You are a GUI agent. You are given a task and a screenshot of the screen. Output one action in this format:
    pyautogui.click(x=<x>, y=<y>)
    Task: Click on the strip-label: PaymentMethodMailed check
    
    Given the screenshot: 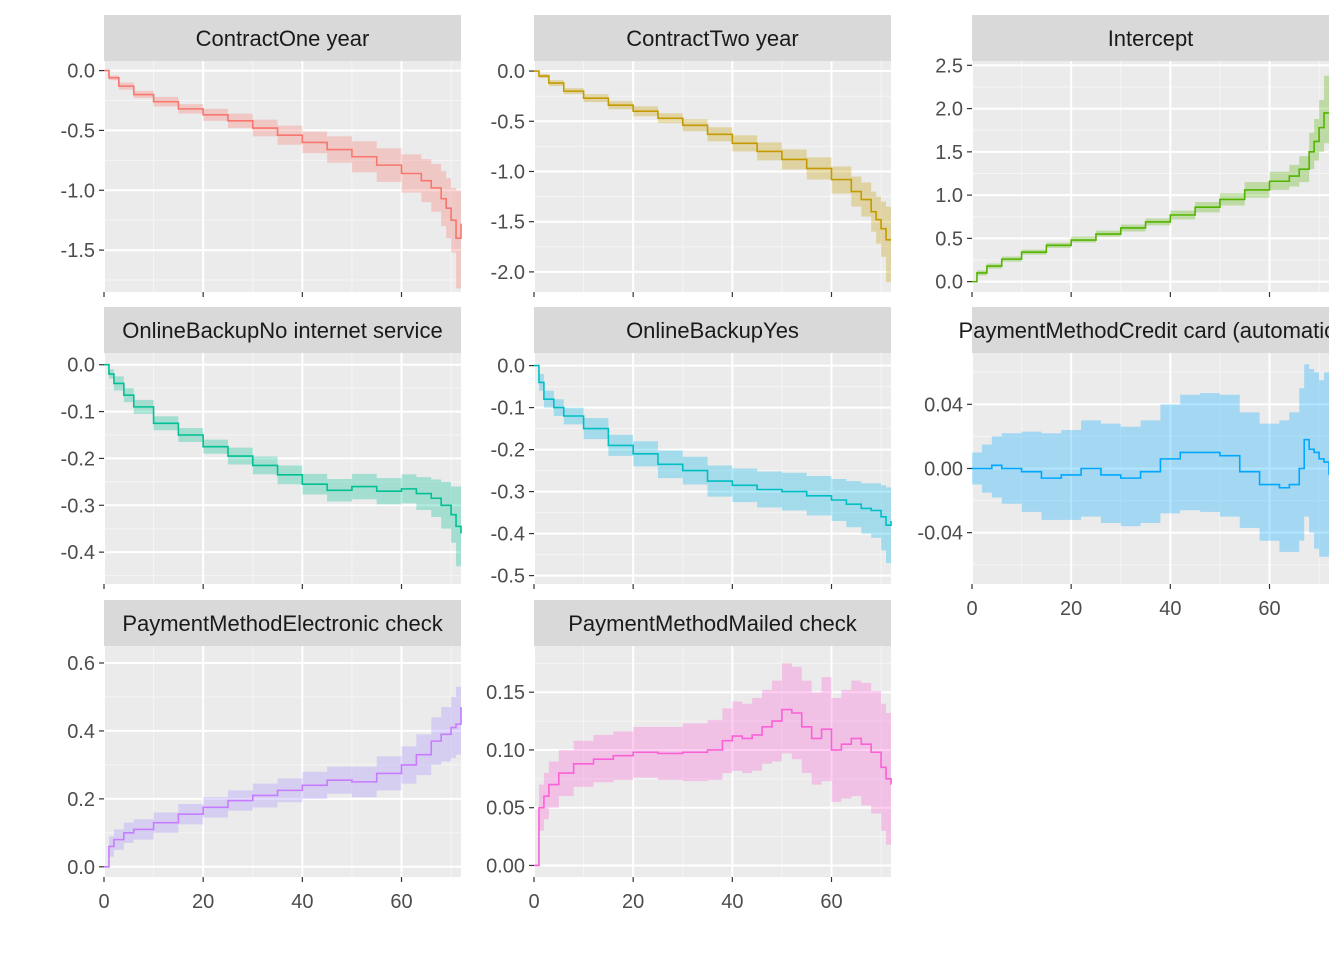 What is the action you would take?
    pyautogui.click(x=713, y=623)
    